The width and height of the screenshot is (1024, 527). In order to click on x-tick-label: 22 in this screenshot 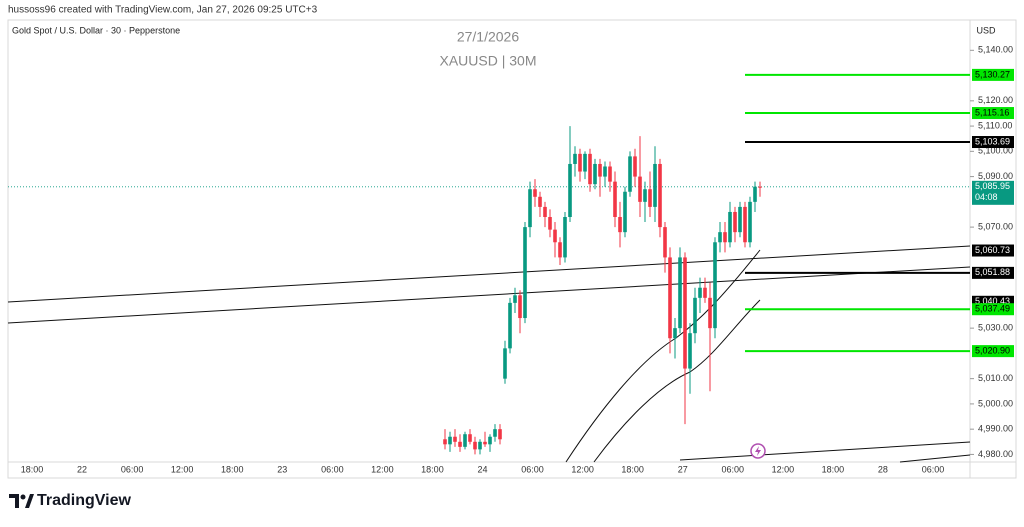, I will do `click(82, 469)`.